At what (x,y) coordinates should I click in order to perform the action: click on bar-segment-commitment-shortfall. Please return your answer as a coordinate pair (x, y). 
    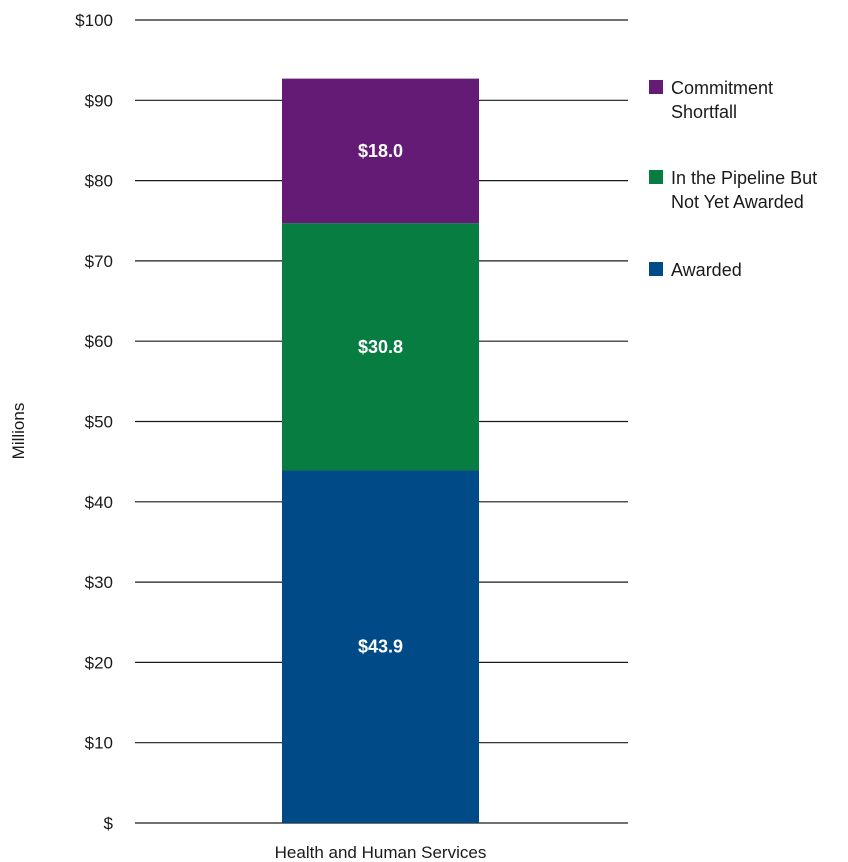
    Looking at the image, I should click on (380, 151).